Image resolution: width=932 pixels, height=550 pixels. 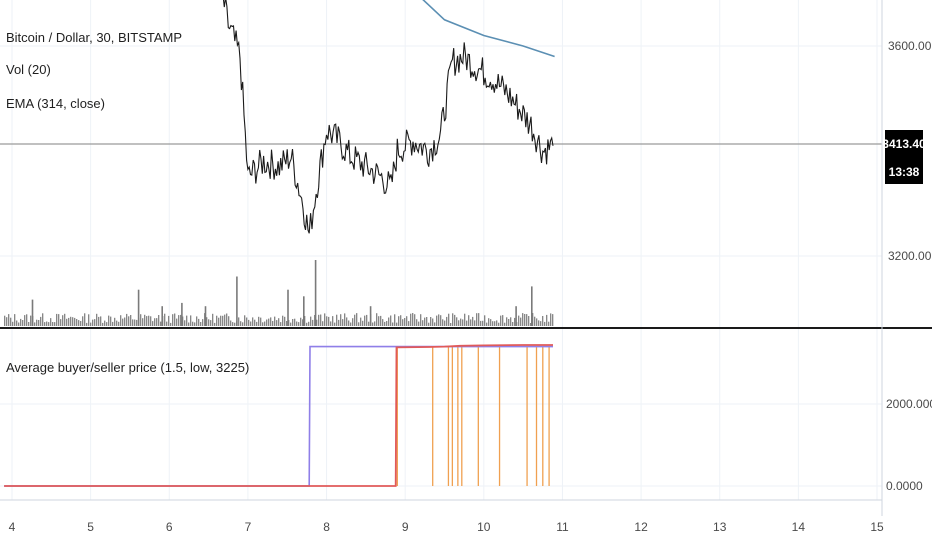 I want to click on ema-legend: EMA (314, close), so click(x=55, y=103).